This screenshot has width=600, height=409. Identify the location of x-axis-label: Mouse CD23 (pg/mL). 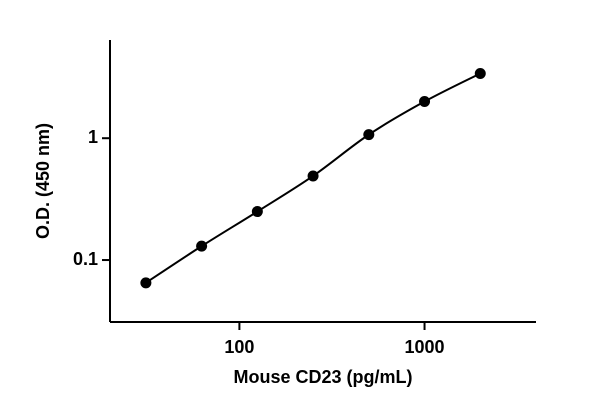
(322, 377).